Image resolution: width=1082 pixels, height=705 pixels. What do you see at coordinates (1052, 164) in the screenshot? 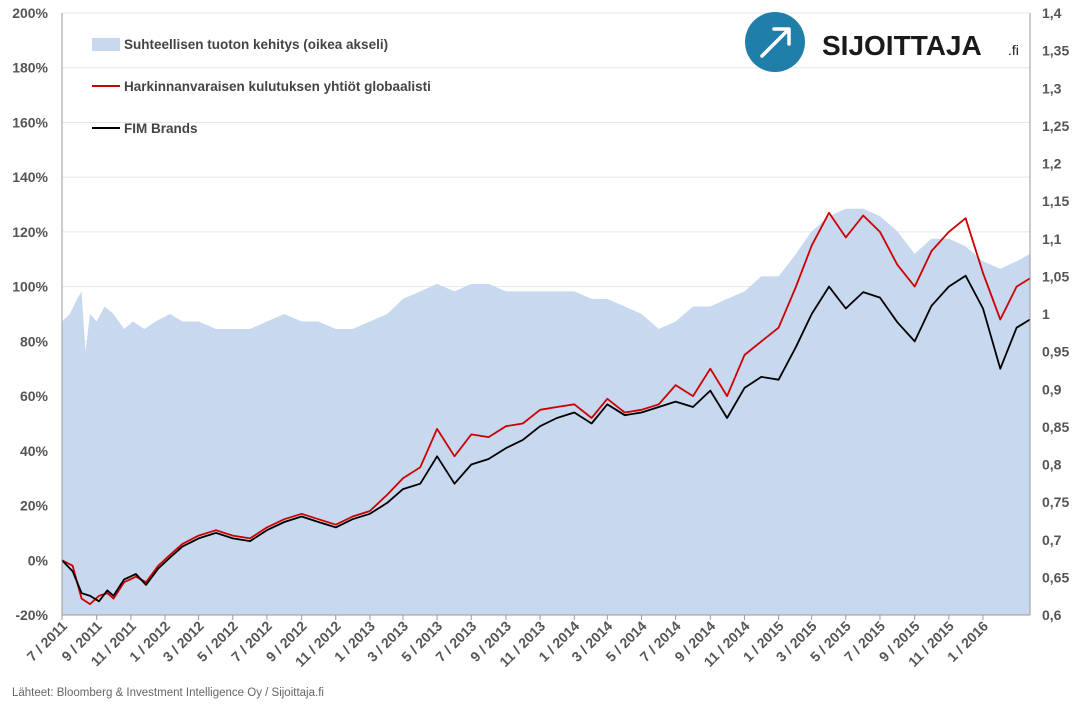
I see `right-tick-label: 1,2` at bounding box center [1052, 164].